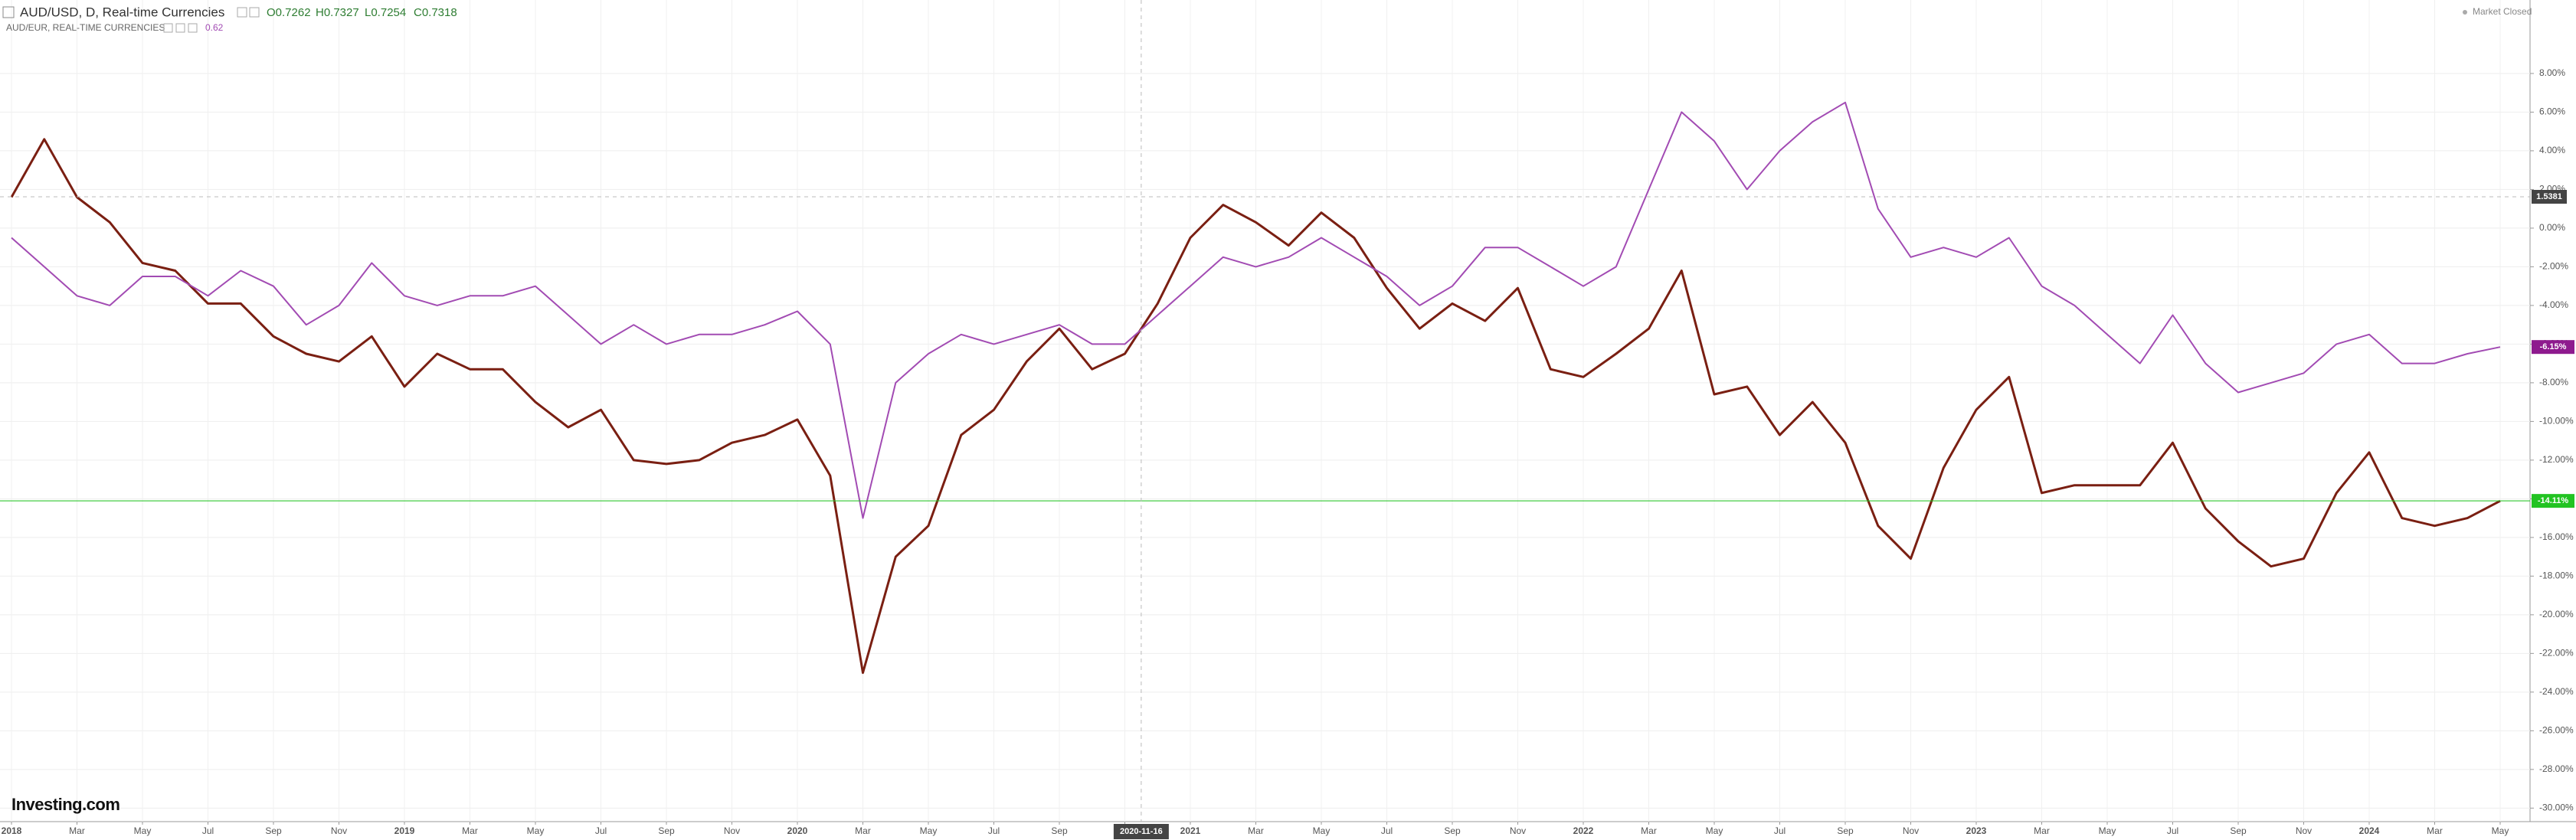 The image size is (2576, 840). I want to click on y-tick-label: -24.00%, so click(2556, 691).